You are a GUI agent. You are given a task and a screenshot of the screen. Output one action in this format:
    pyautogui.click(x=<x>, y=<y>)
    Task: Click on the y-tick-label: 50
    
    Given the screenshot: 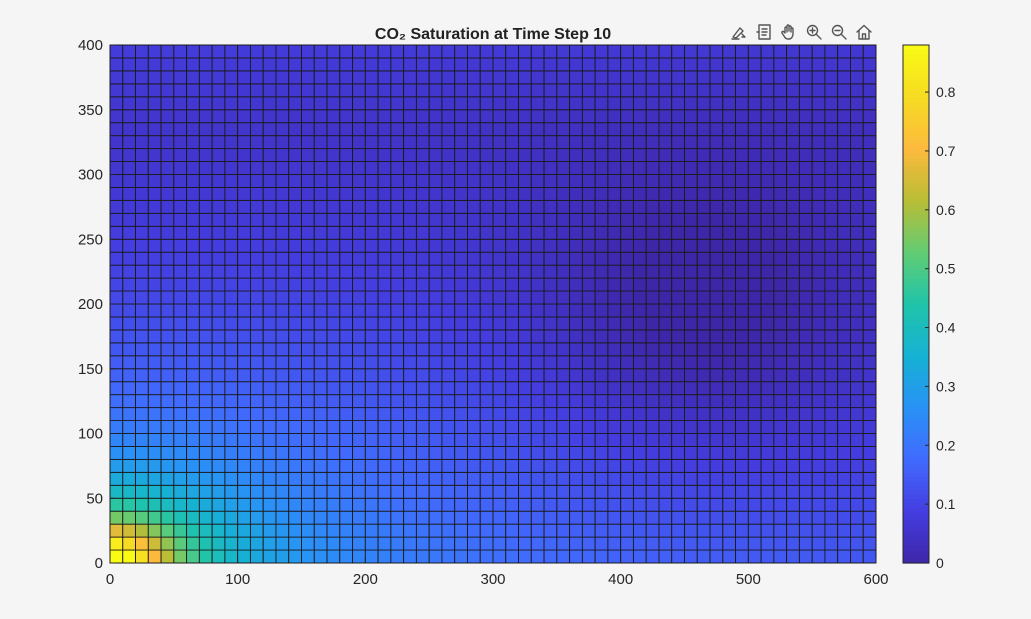 What is the action you would take?
    pyautogui.click(x=94, y=498)
    